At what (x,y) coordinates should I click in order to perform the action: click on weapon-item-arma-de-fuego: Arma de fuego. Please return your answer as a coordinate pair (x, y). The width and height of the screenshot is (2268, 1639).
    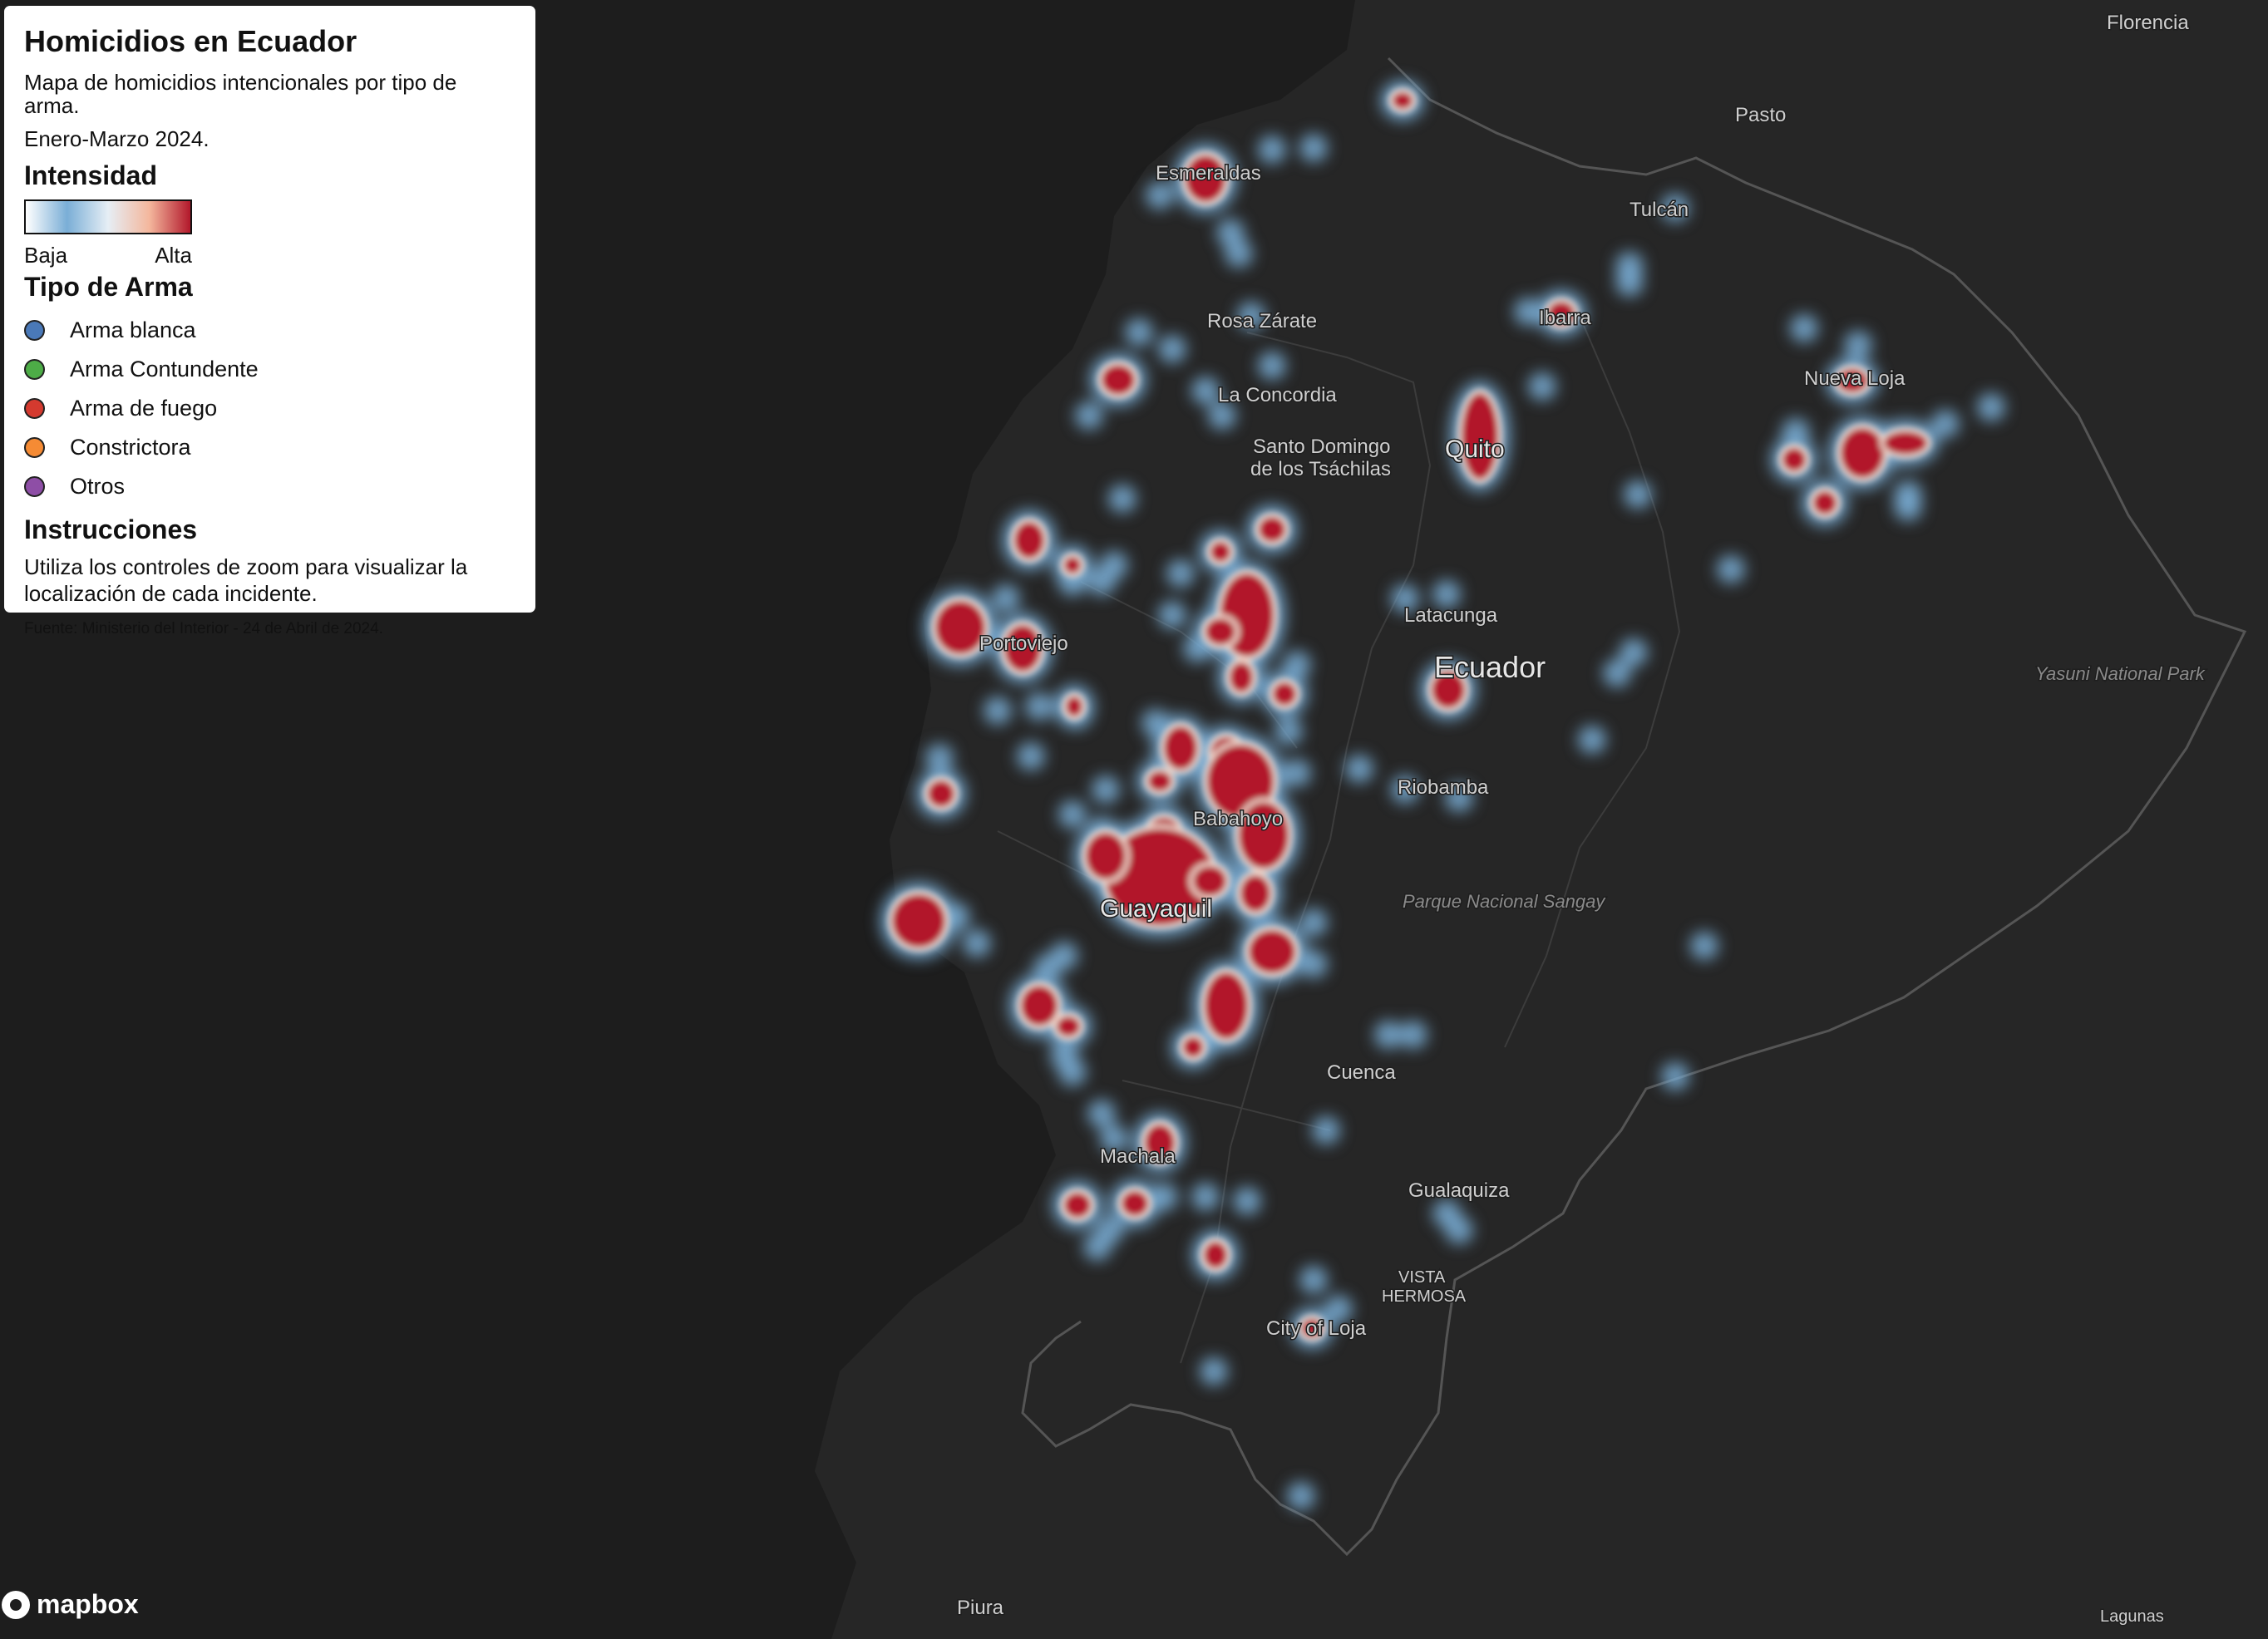
    Looking at the image, I should click on (269, 408).